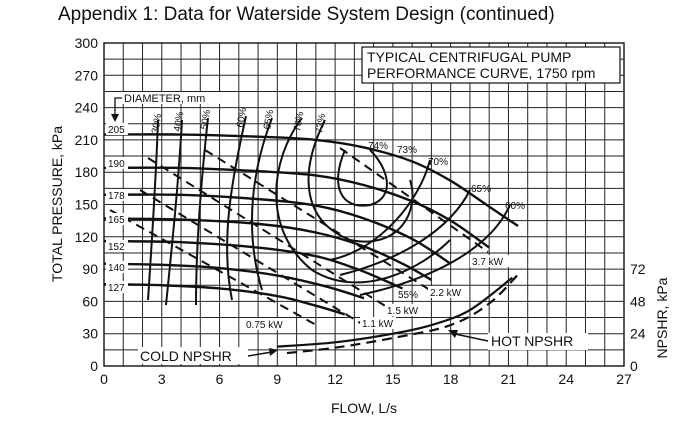 The width and height of the screenshot is (700, 430). I want to click on y-tick-label: 300, so click(87, 43).